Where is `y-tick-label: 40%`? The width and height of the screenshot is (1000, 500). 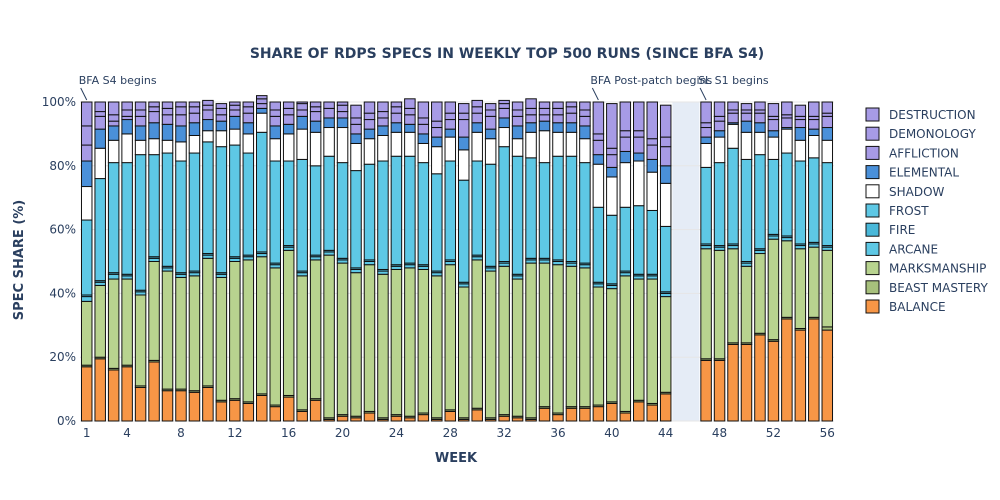 y-tick-label: 40% is located at coordinates (62, 293).